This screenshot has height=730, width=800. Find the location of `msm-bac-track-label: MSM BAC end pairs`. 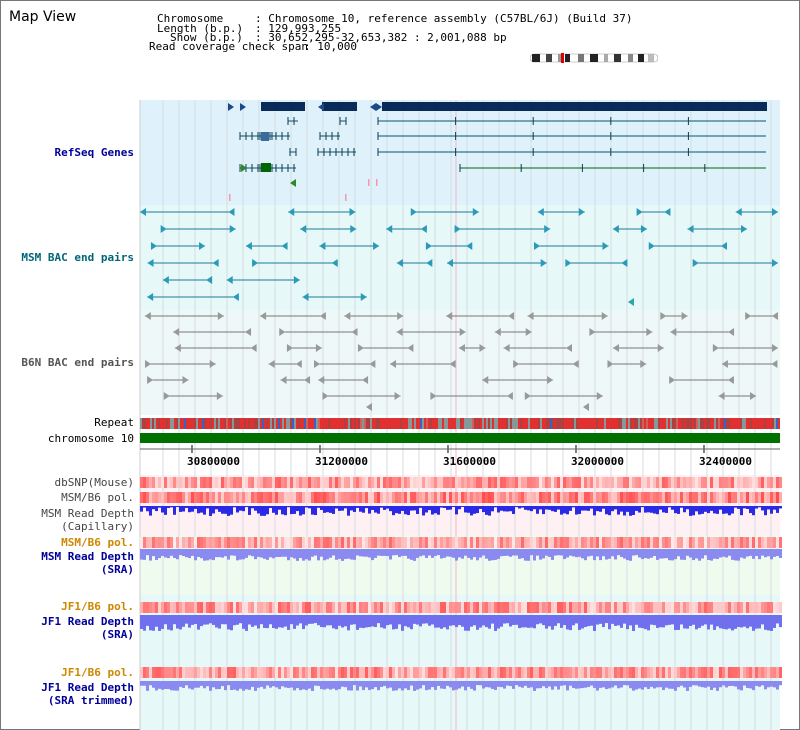

msm-bac-track-label: MSM BAC end pairs is located at coordinates (77, 257).